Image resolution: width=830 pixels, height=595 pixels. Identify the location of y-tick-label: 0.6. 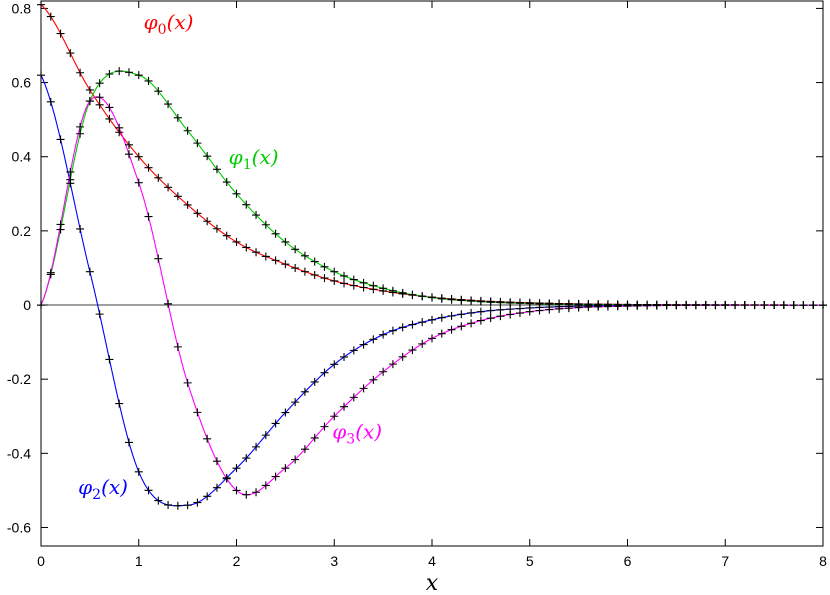
(22, 83).